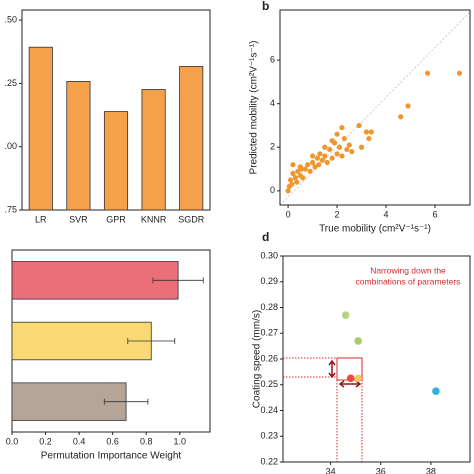 This screenshot has width=474, height=474. I want to click on x-tick-label: 0.4, so click(79, 441).